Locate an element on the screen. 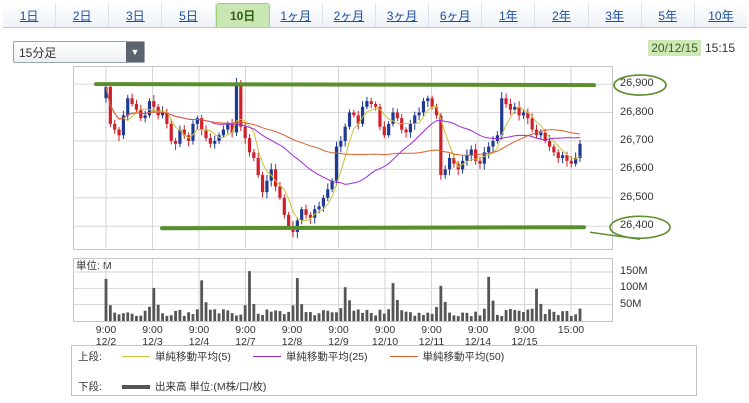 The height and width of the screenshot is (403, 749). volume-tick-label: 100M is located at coordinates (634, 287).